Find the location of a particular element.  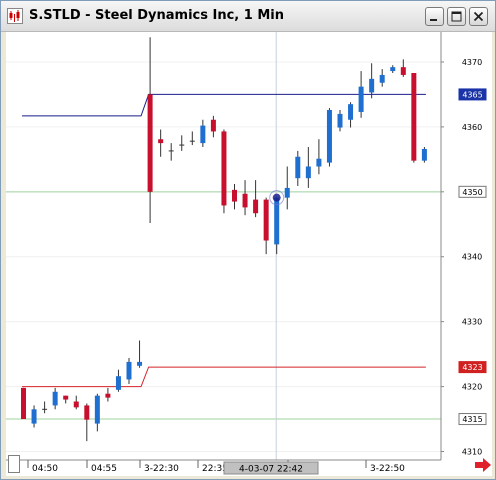

cursor-halo is located at coordinates (277, 198).